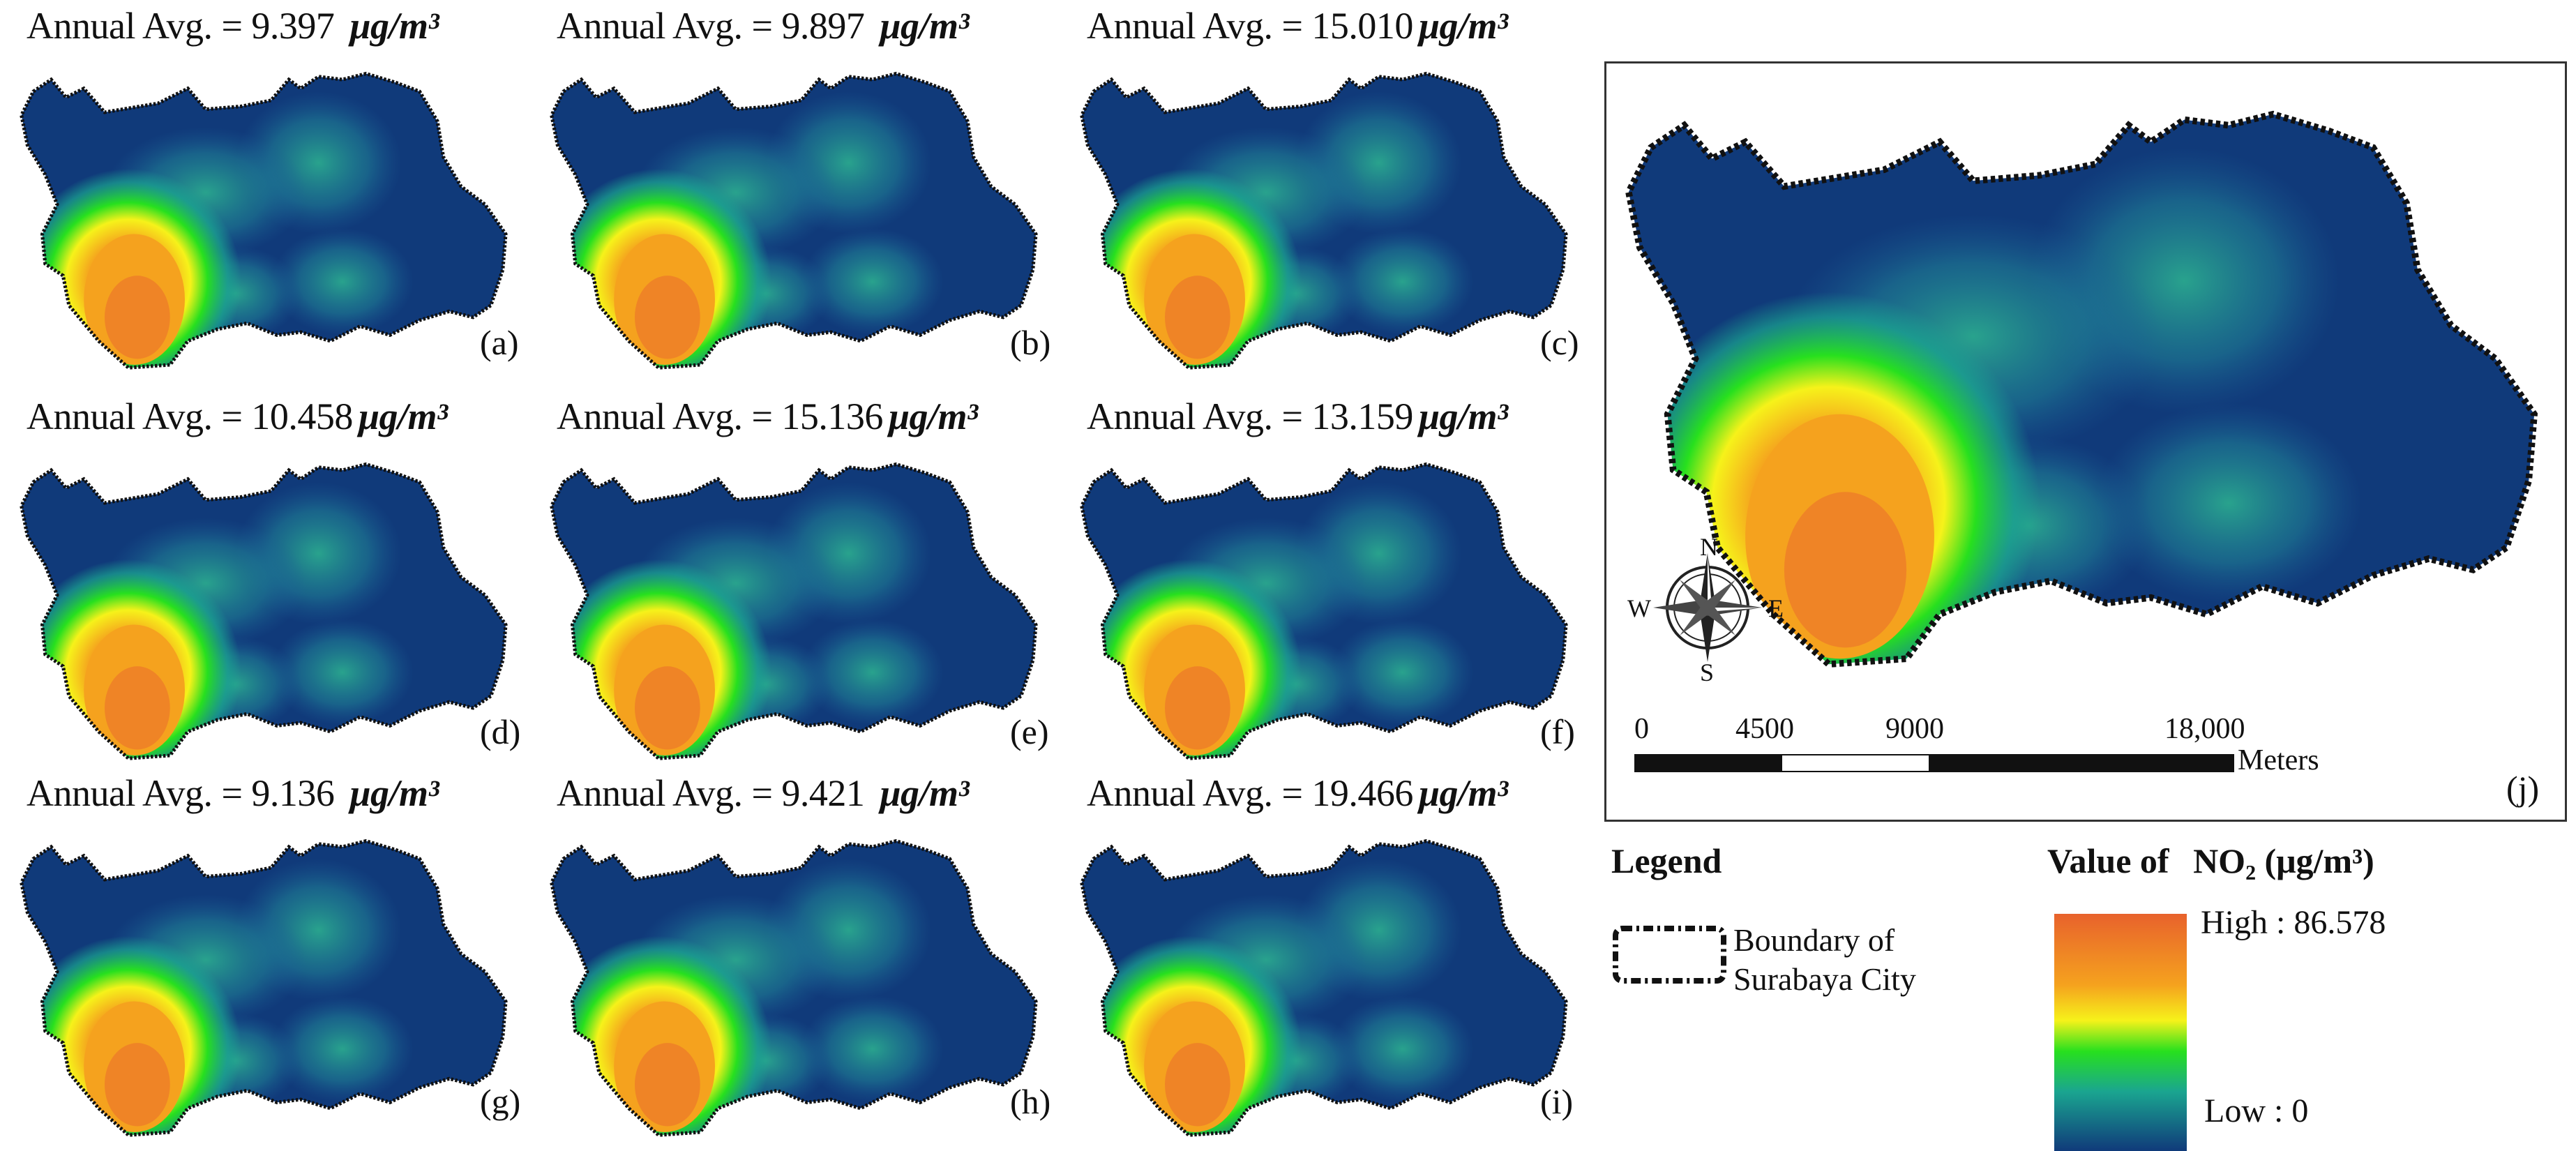 The image size is (2576, 1151). I want to click on no2-map-h, so click(795, 984).